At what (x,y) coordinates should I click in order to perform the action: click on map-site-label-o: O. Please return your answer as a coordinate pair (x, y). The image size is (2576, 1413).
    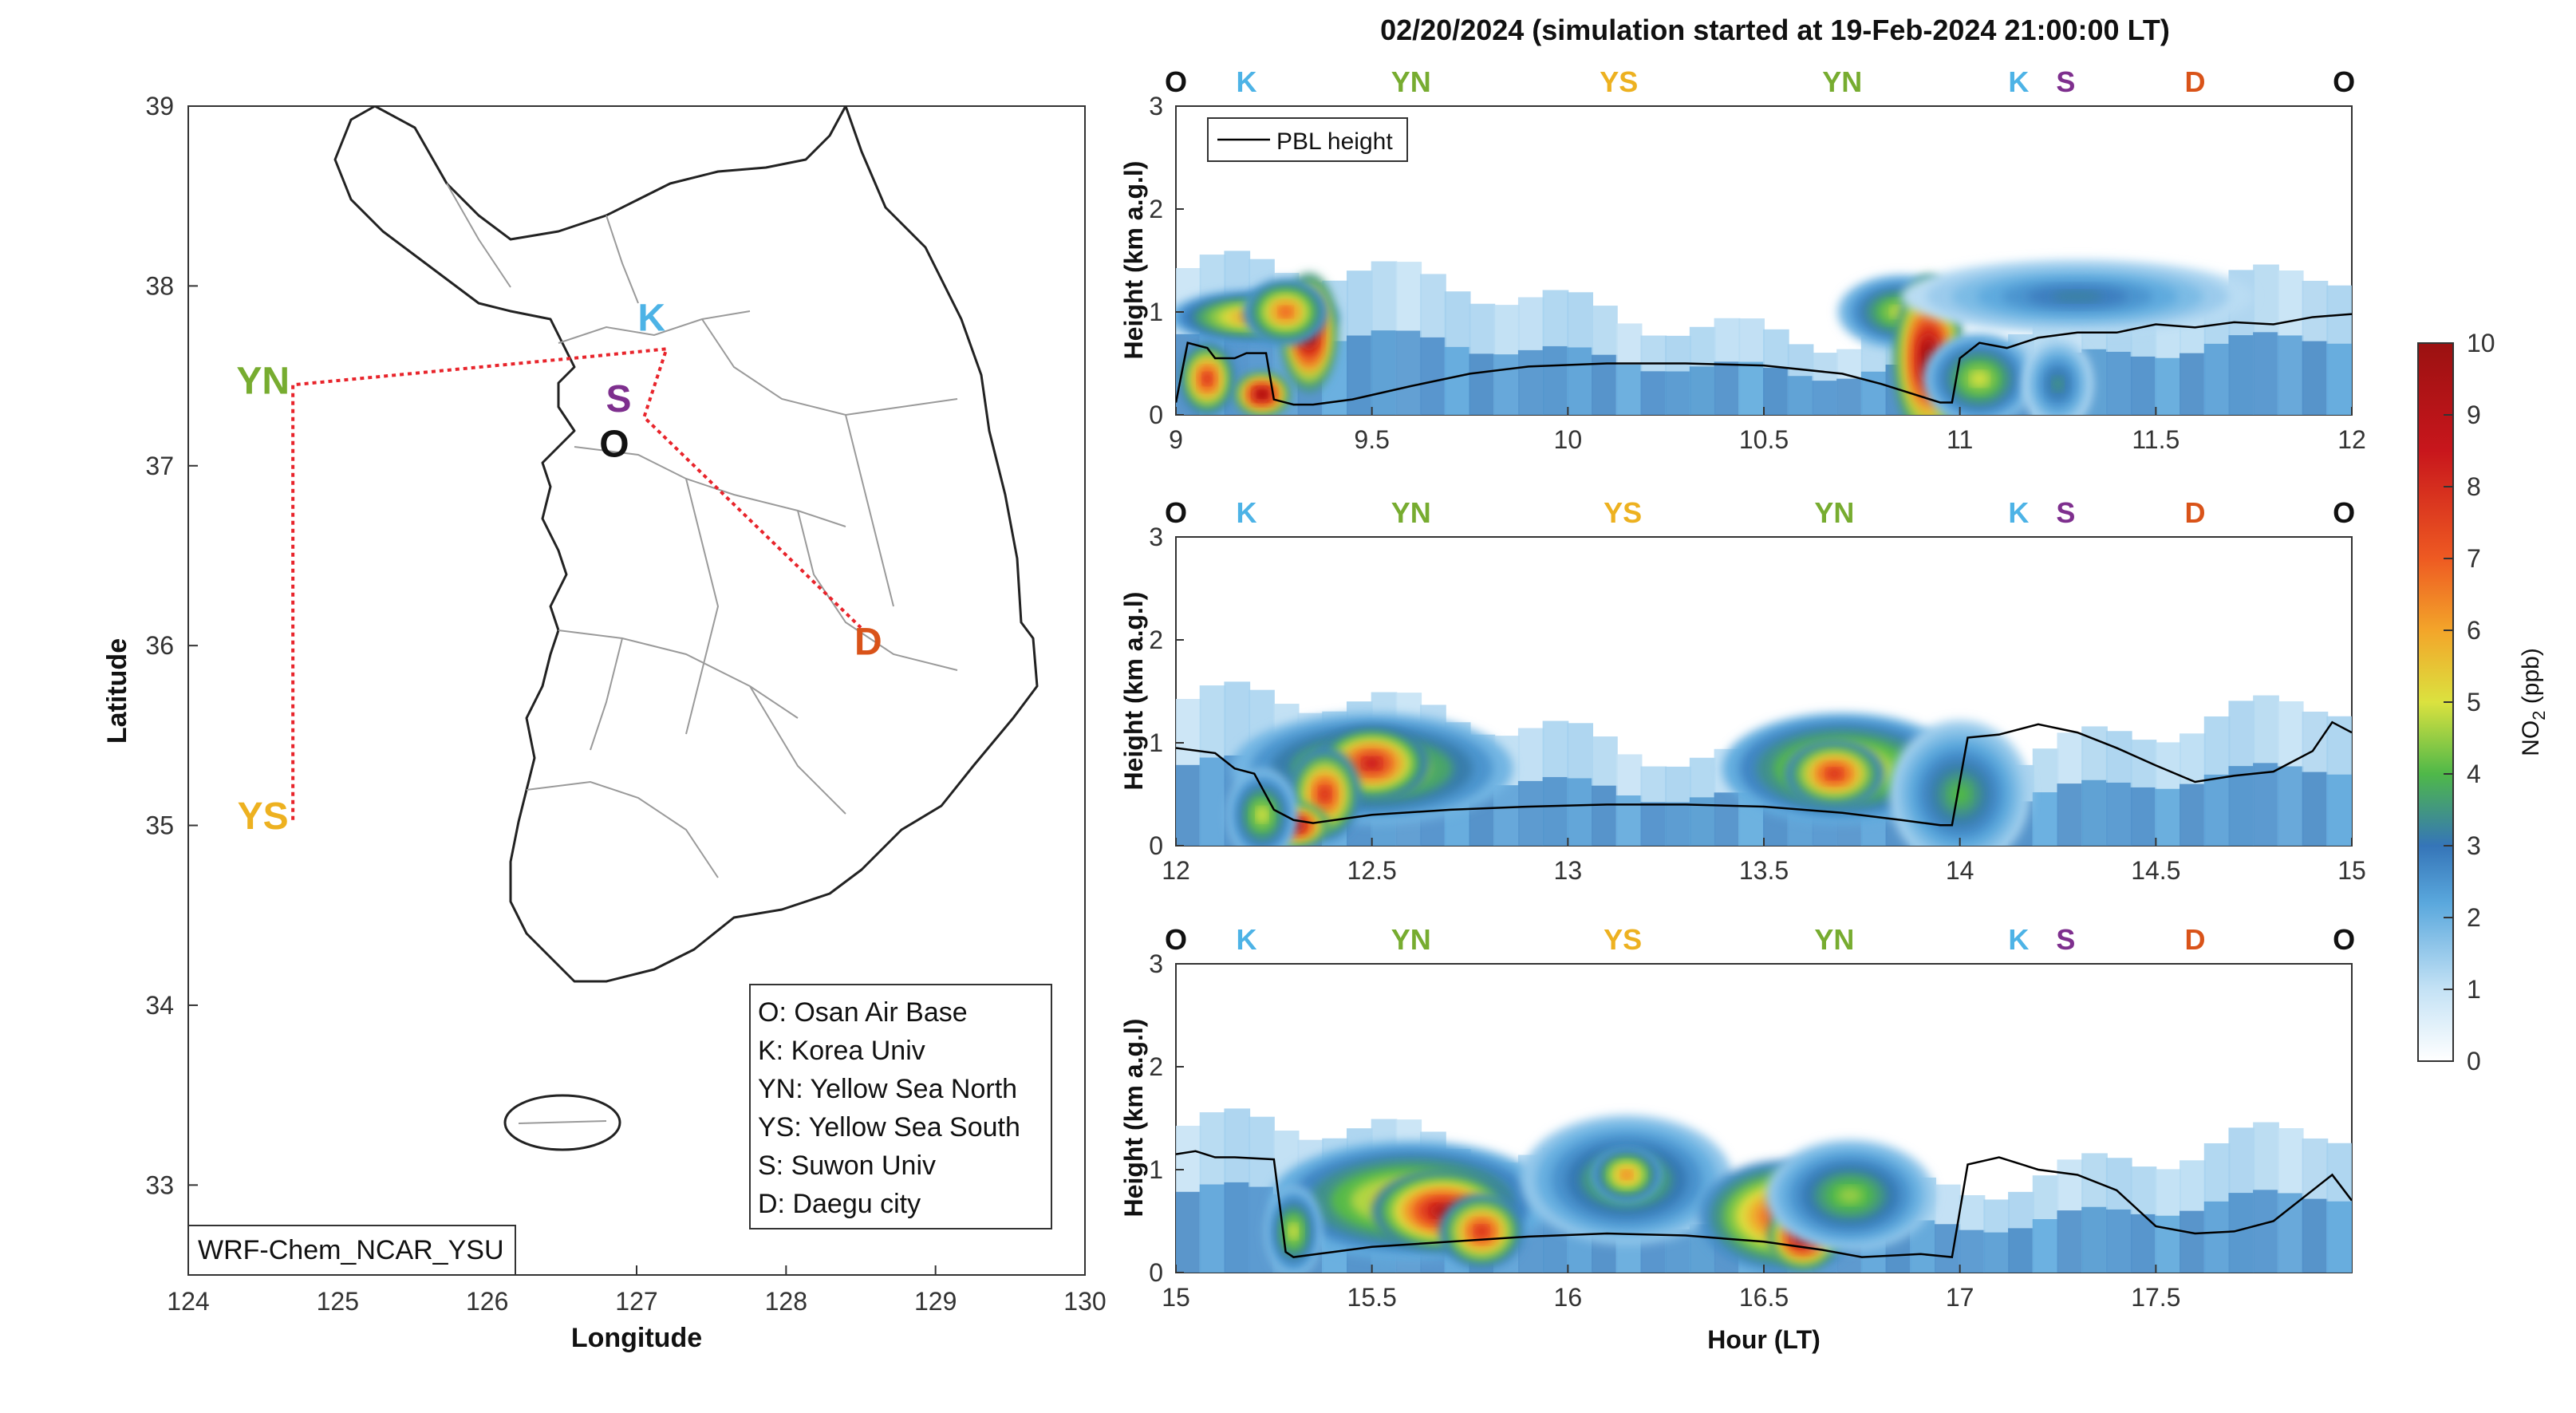
    Looking at the image, I should click on (614, 445).